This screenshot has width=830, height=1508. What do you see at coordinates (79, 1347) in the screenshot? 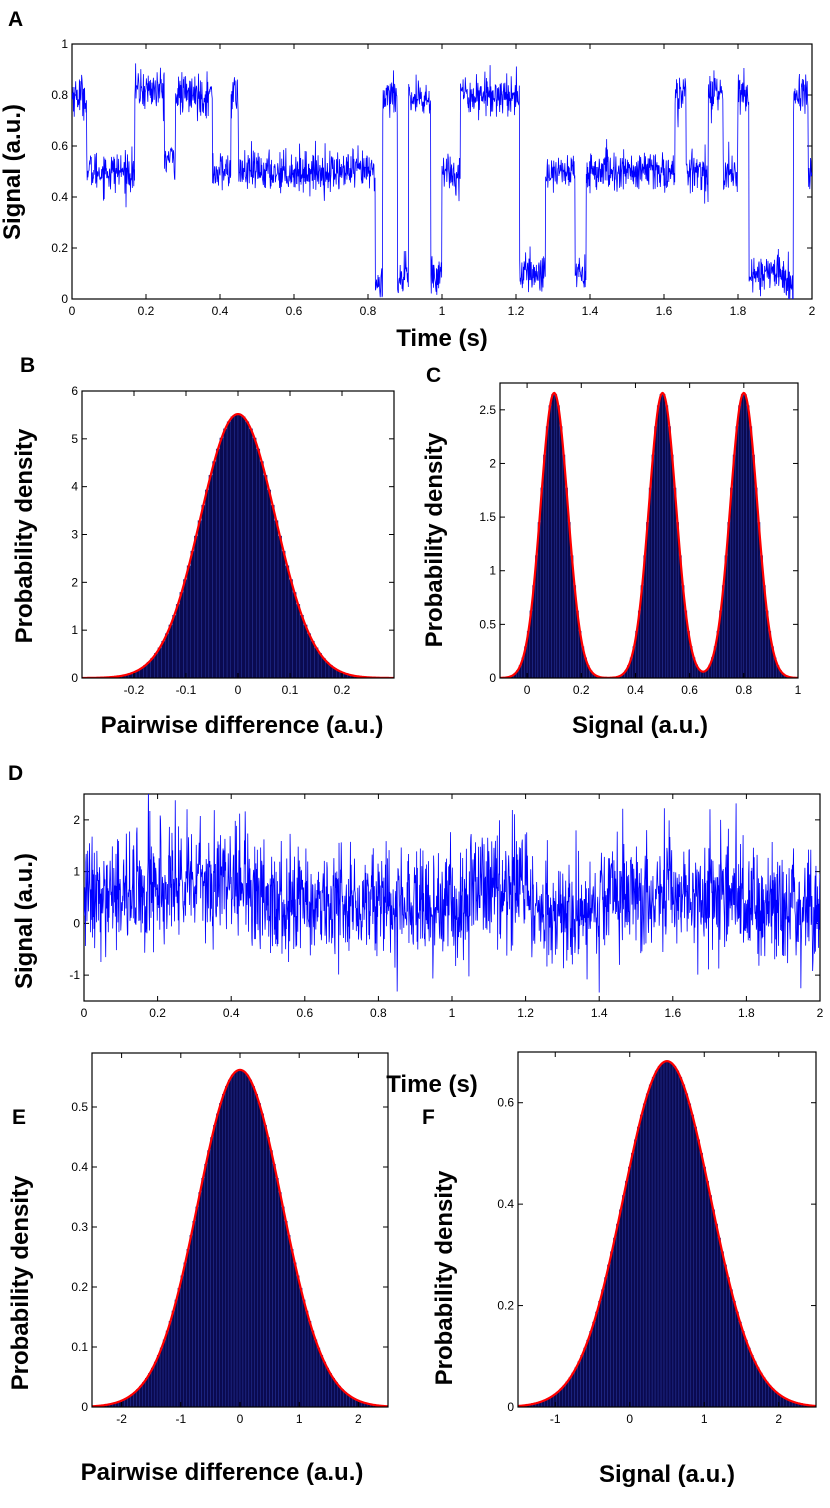
I see `panel-e-ytick-label: 0.1` at bounding box center [79, 1347].